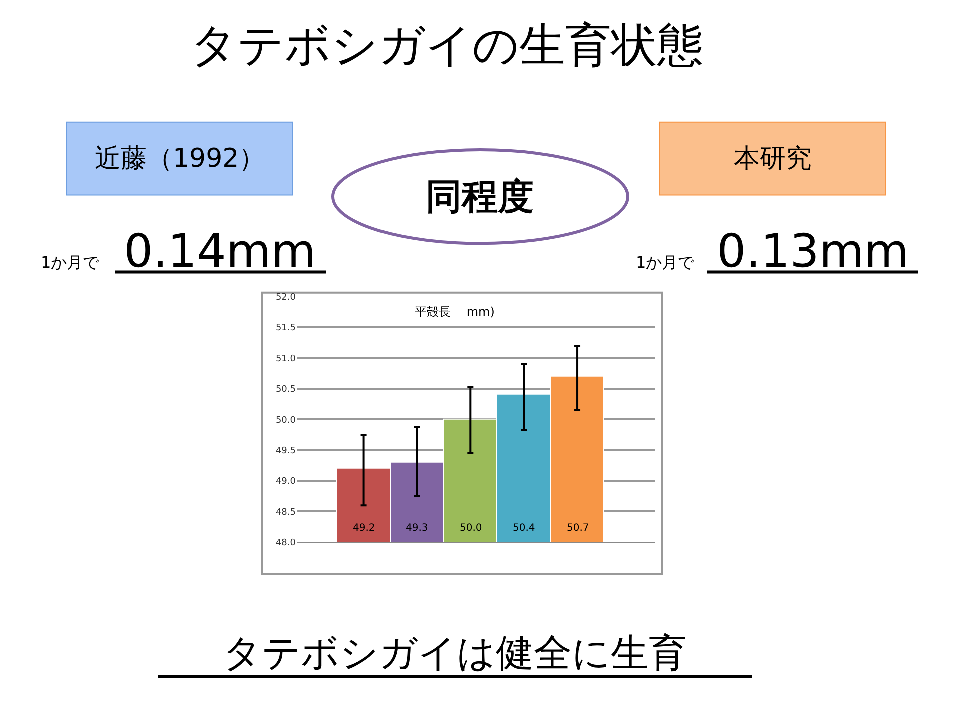 The height and width of the screenshot is (720, 960). I want to click on y-tick-label: 50.5, so click(286, 390).